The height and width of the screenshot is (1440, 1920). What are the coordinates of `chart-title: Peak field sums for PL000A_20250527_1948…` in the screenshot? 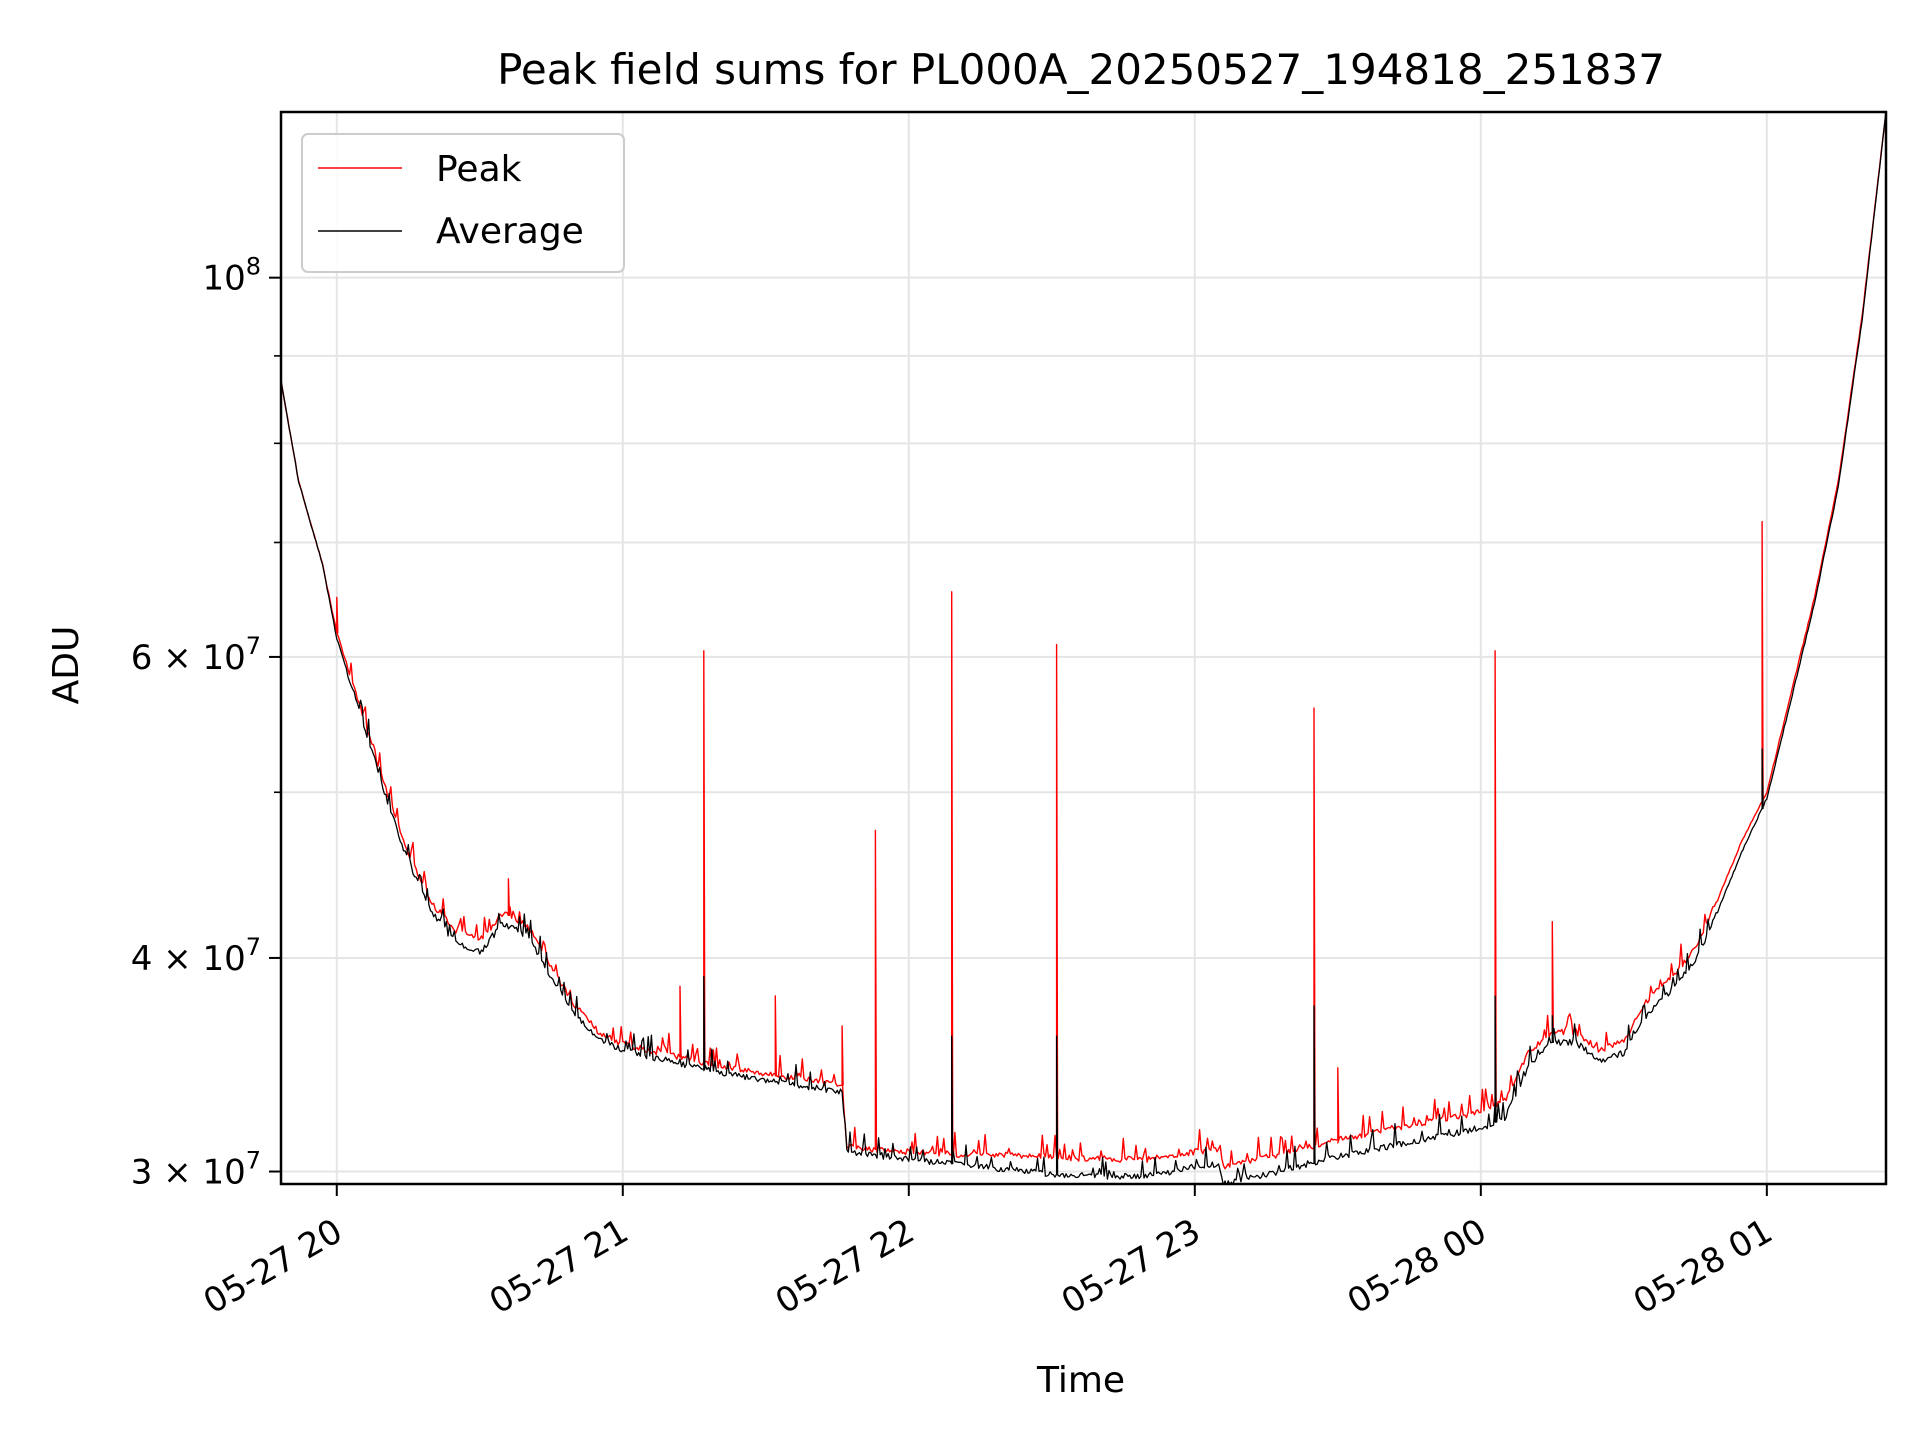 It's located at (1081, 69).